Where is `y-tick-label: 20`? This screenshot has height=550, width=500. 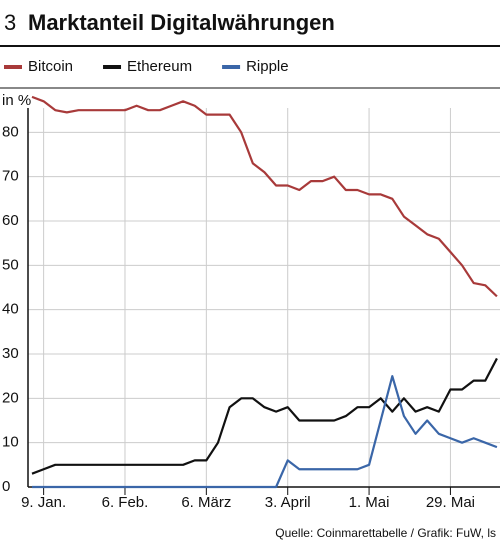 y-tick-label: 20 is located at coordinates (10, 397).